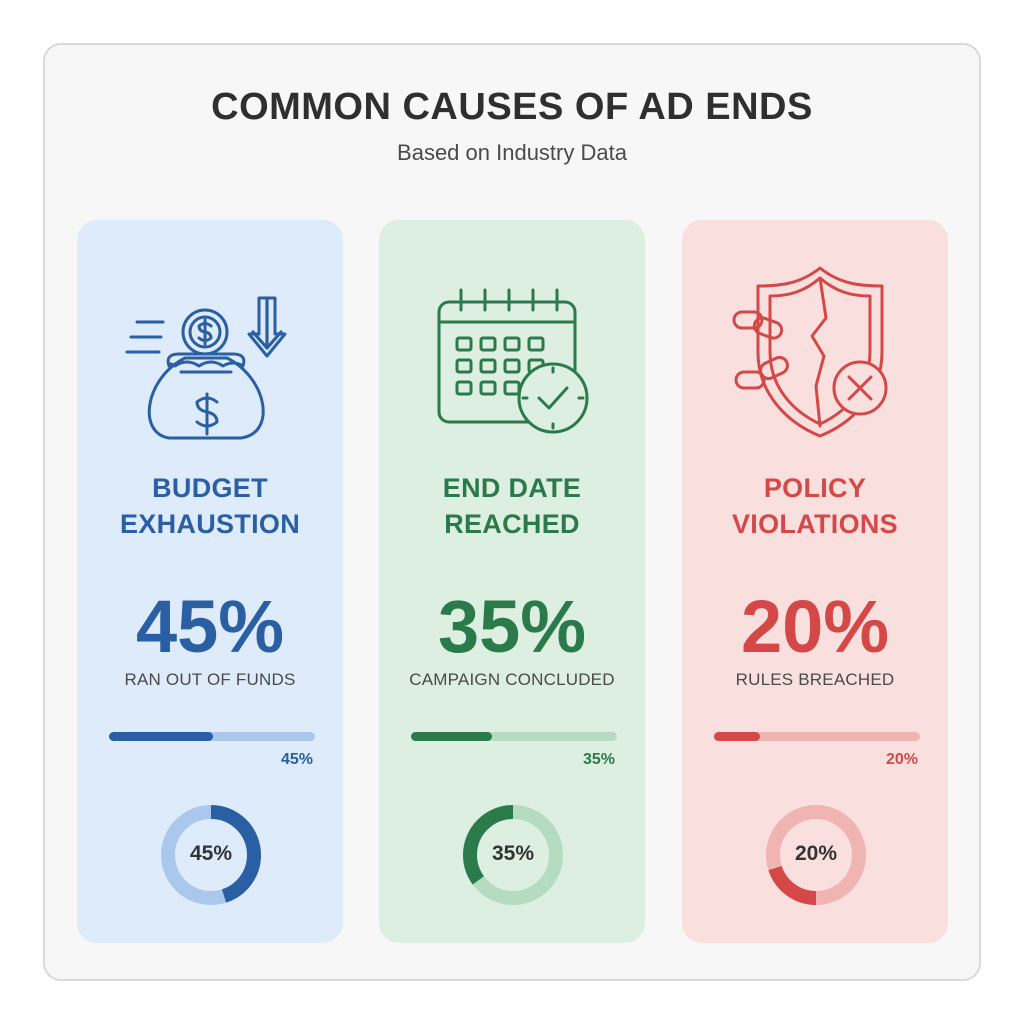 This screenshot has height=1024, width=1024. I want to click on page-subtitle: Based on Industry Data, so click(512, 152).